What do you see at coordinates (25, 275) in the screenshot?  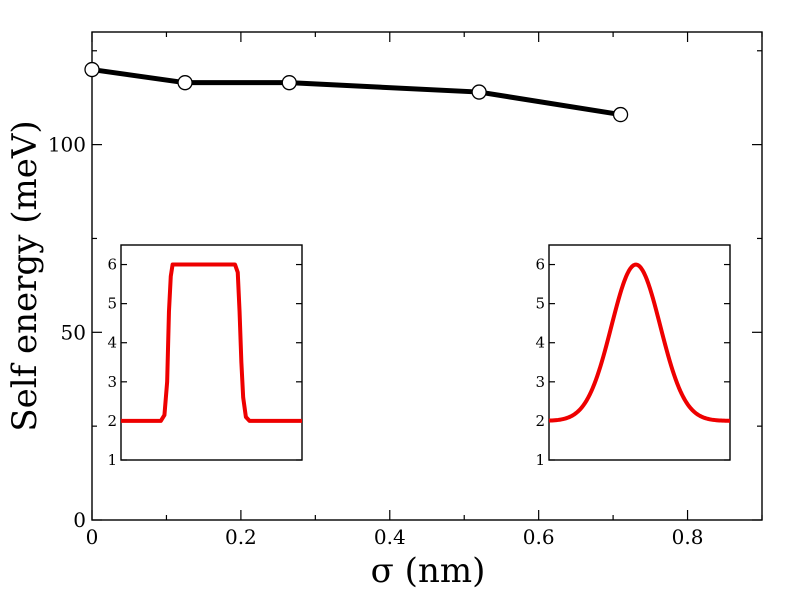 I see `y-axis-title: Self energy (meV)` at bounding box center [25, 275].